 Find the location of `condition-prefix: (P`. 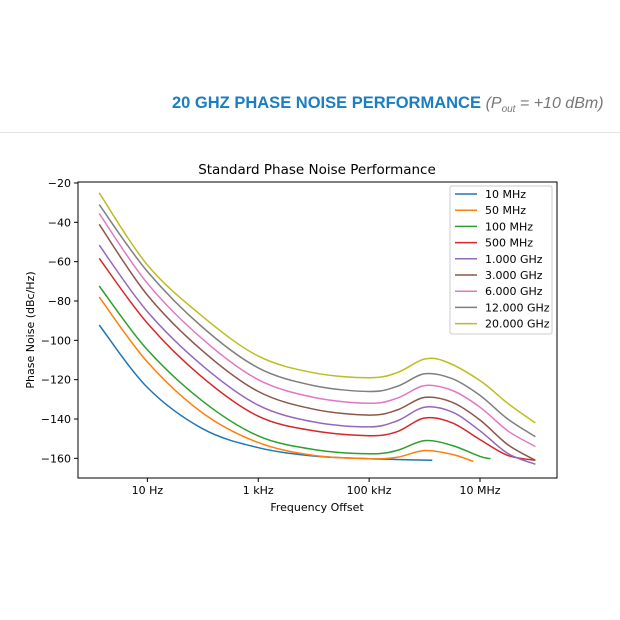

condition-prefix: (P is located at coordinates (493, 103).